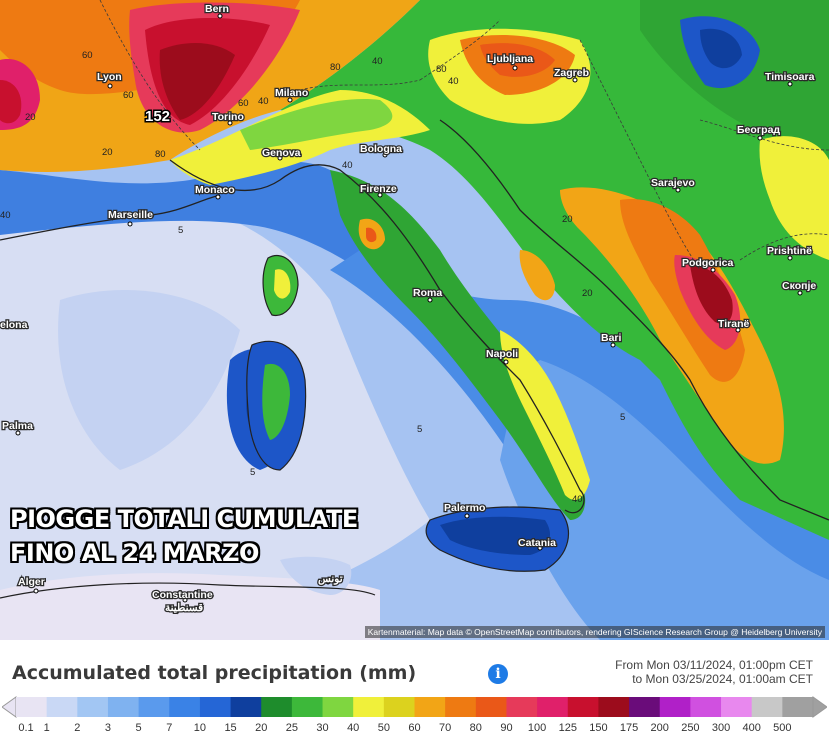 The image size is (829, 750). Describe the element at coordinates (261, 728) in the screenshot. I see `scale-tick-label: 20` at that location.